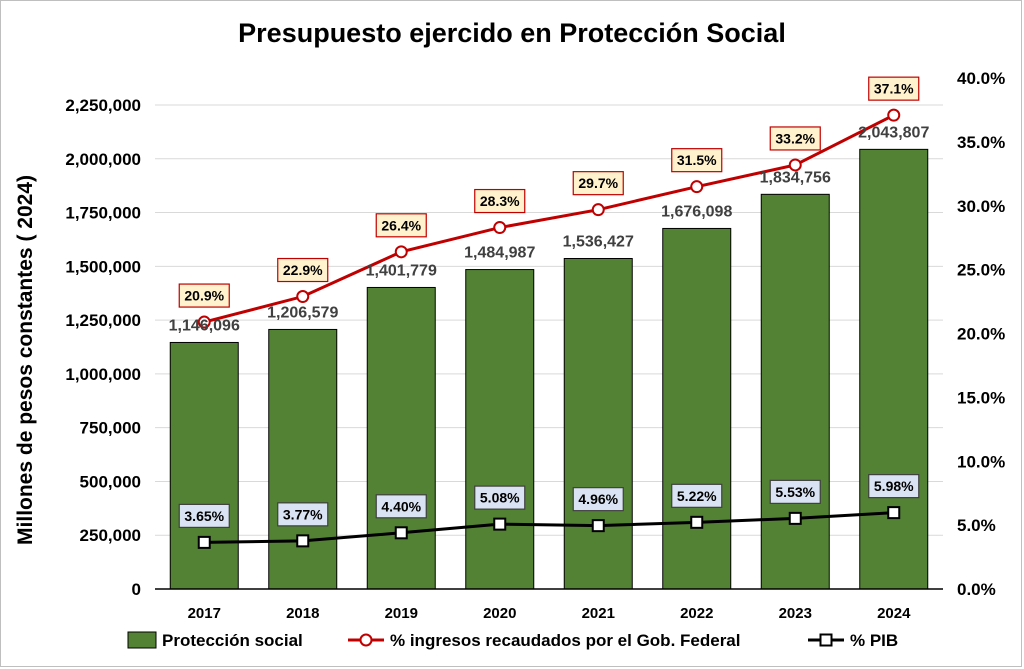 The height and width of the screenshot is (669, 1024). I want to click on x-tick-label: 2019, so click(401, 613).